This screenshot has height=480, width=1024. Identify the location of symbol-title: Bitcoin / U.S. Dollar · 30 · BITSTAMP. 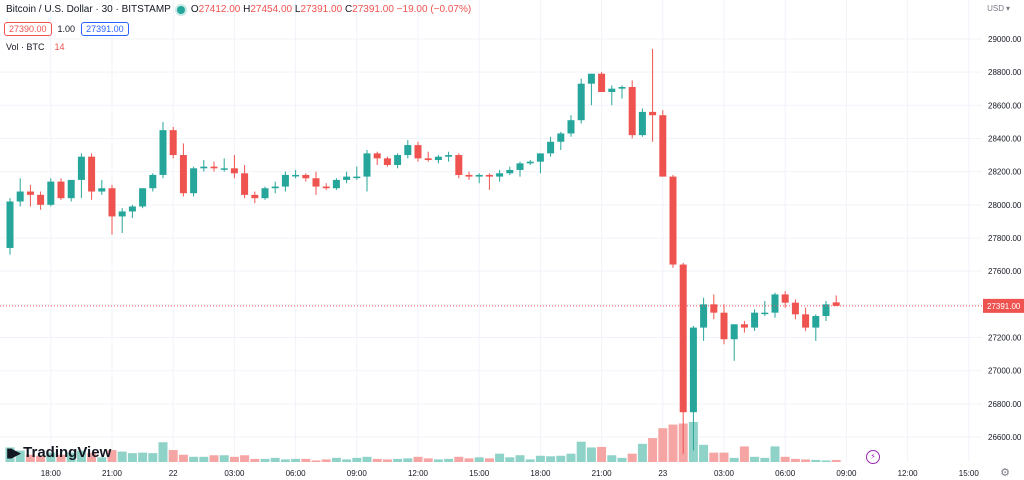
(88, 9).